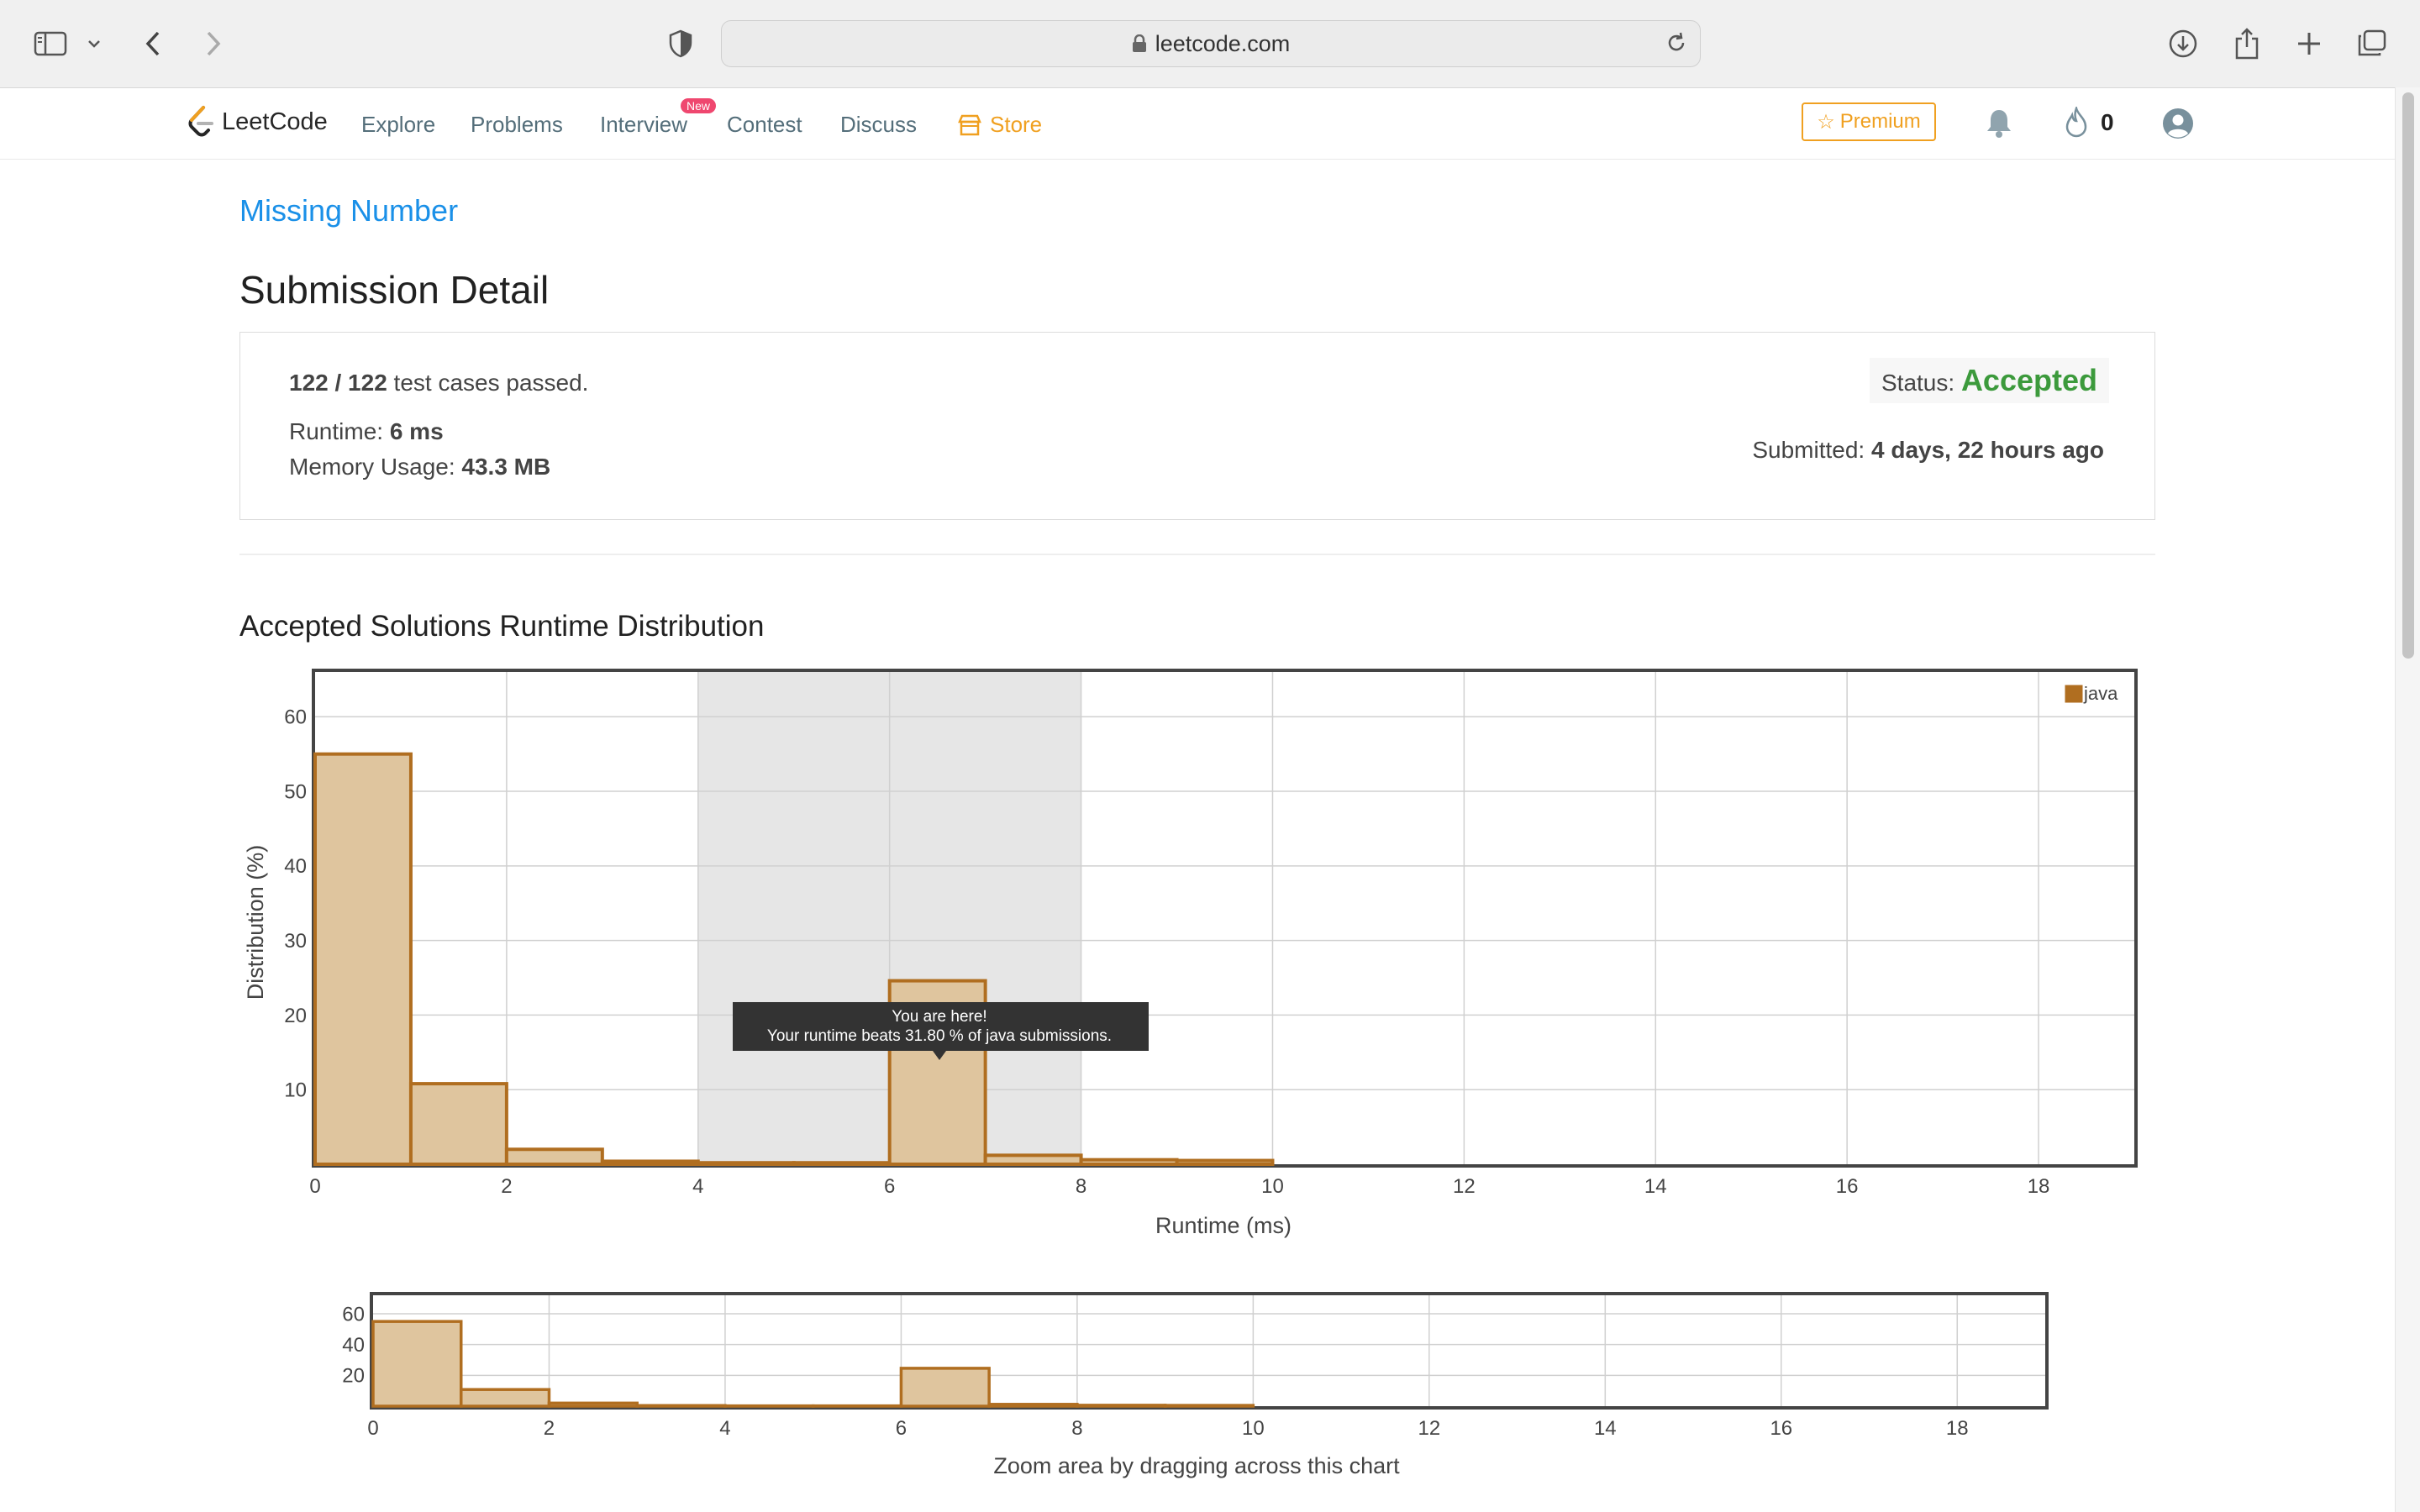 The image size is (2420, 1512). I want to click on page-scrollbar, so click(2407, 799).